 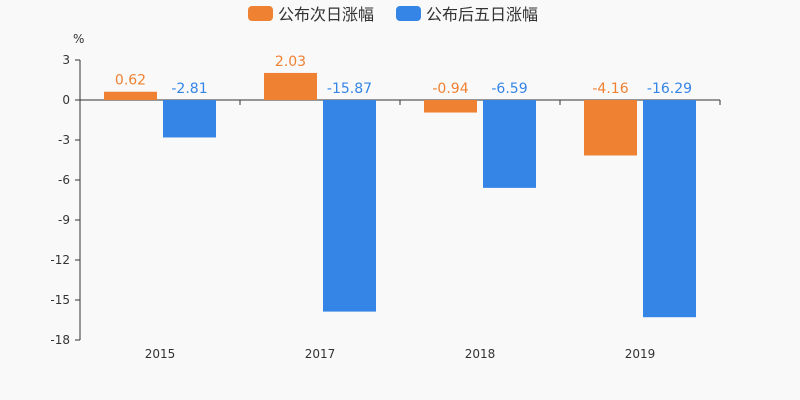 I want to click on bar-data-label: -16.29, so click(x=669, y=89).